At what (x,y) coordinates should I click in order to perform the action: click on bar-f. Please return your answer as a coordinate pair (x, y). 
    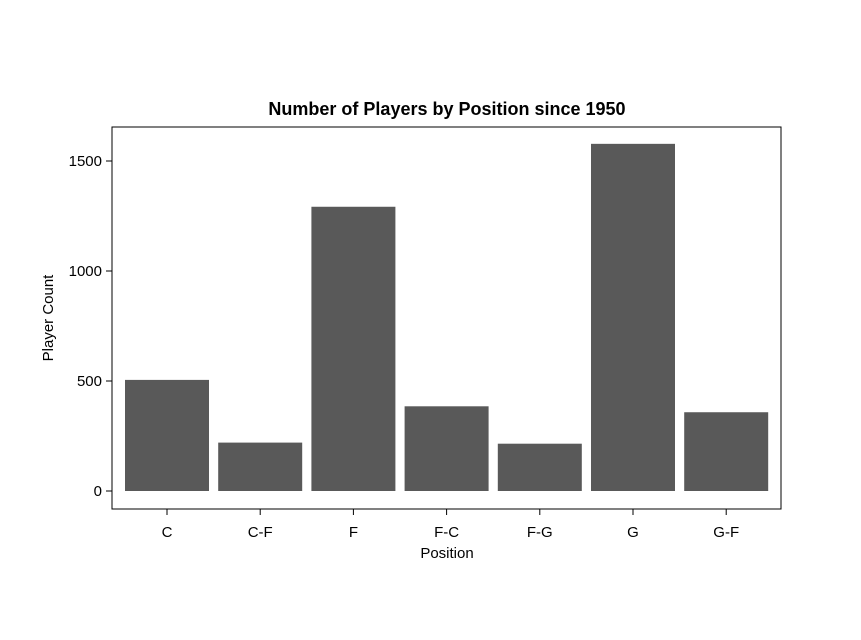
    Looking at the image, I should click on (353, 348).